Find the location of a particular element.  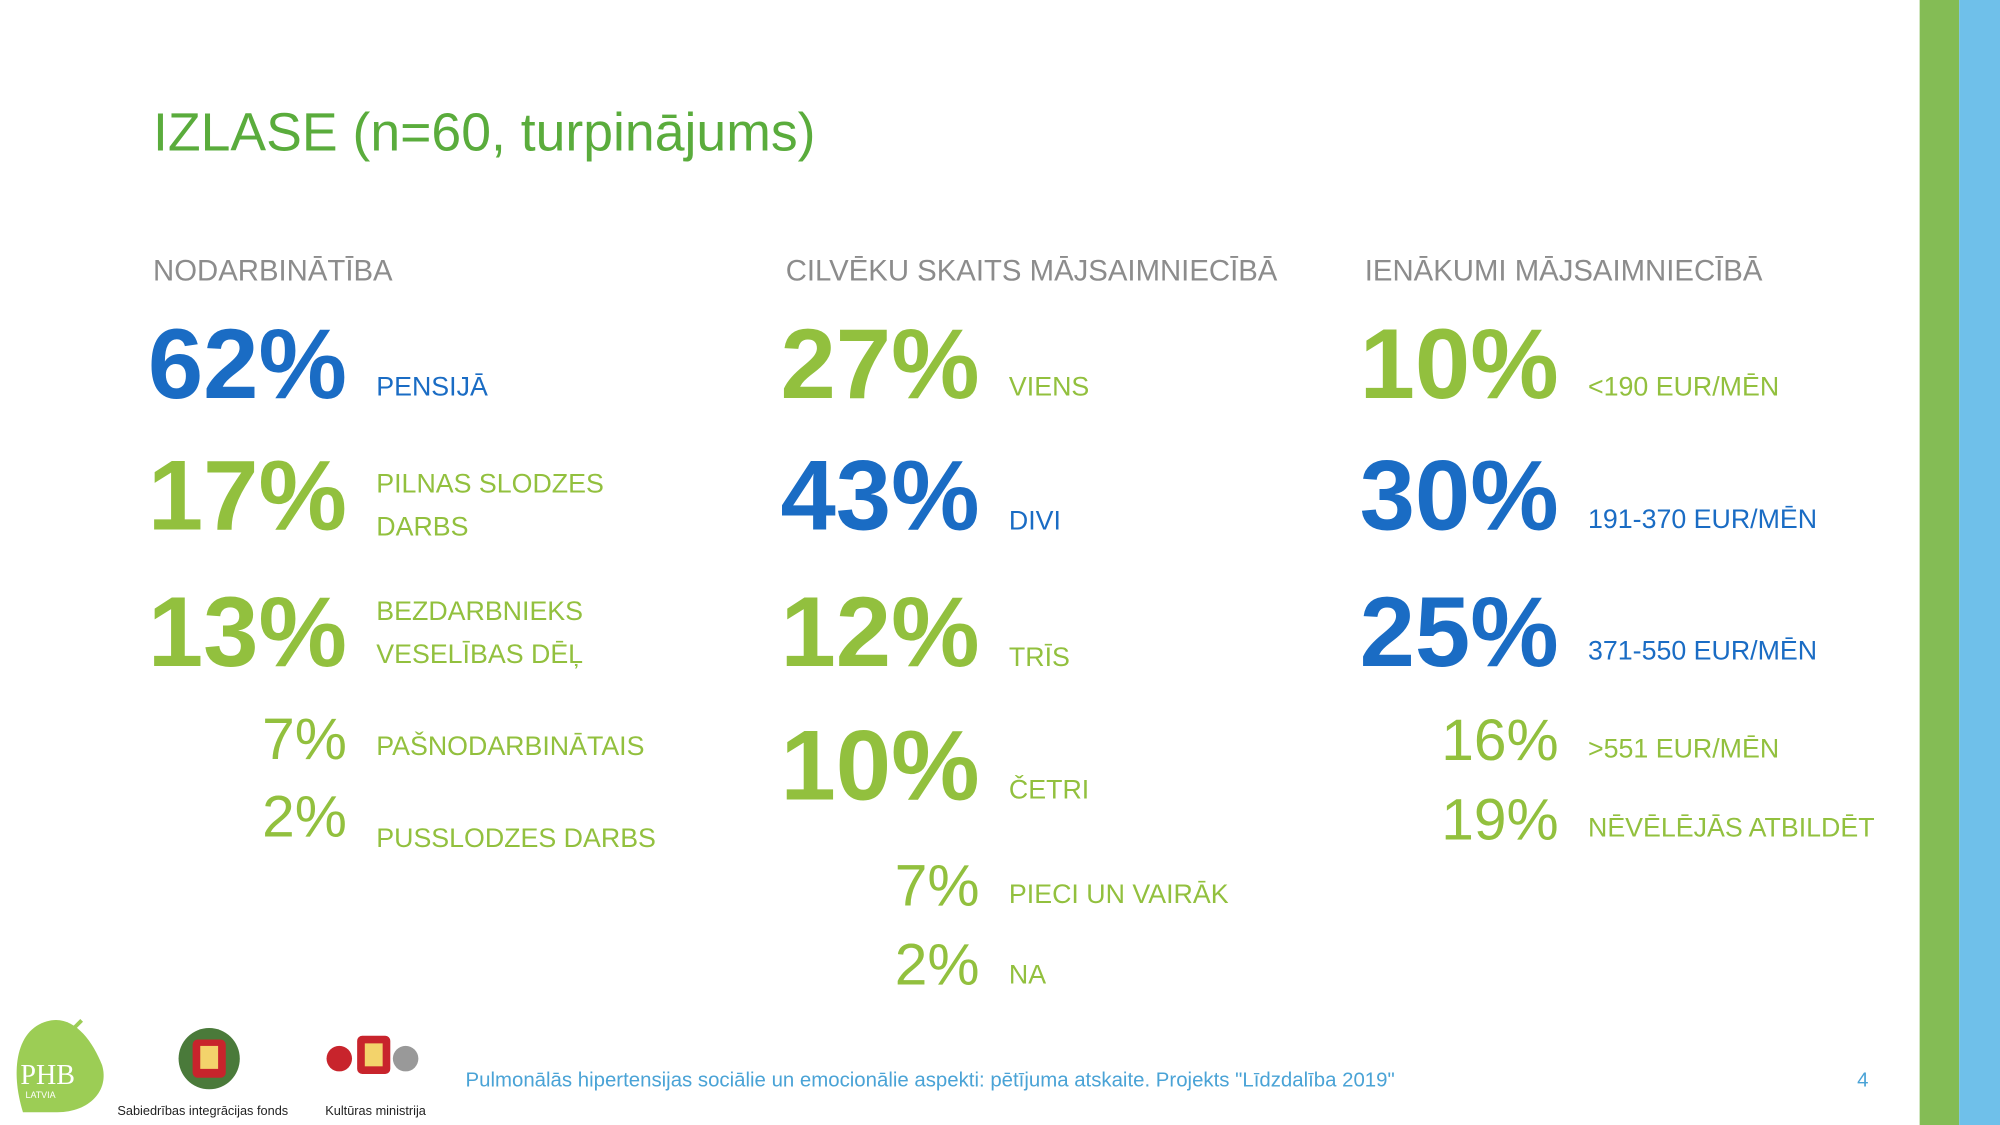

item-label: PILNAS SLODZES is located at coordinates (490, 483).